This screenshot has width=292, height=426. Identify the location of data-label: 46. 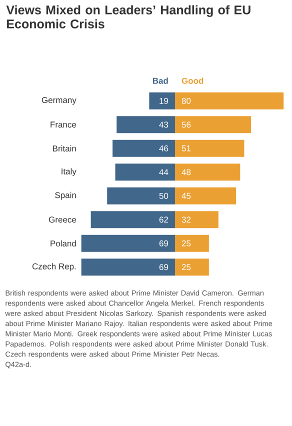
(163, 148).